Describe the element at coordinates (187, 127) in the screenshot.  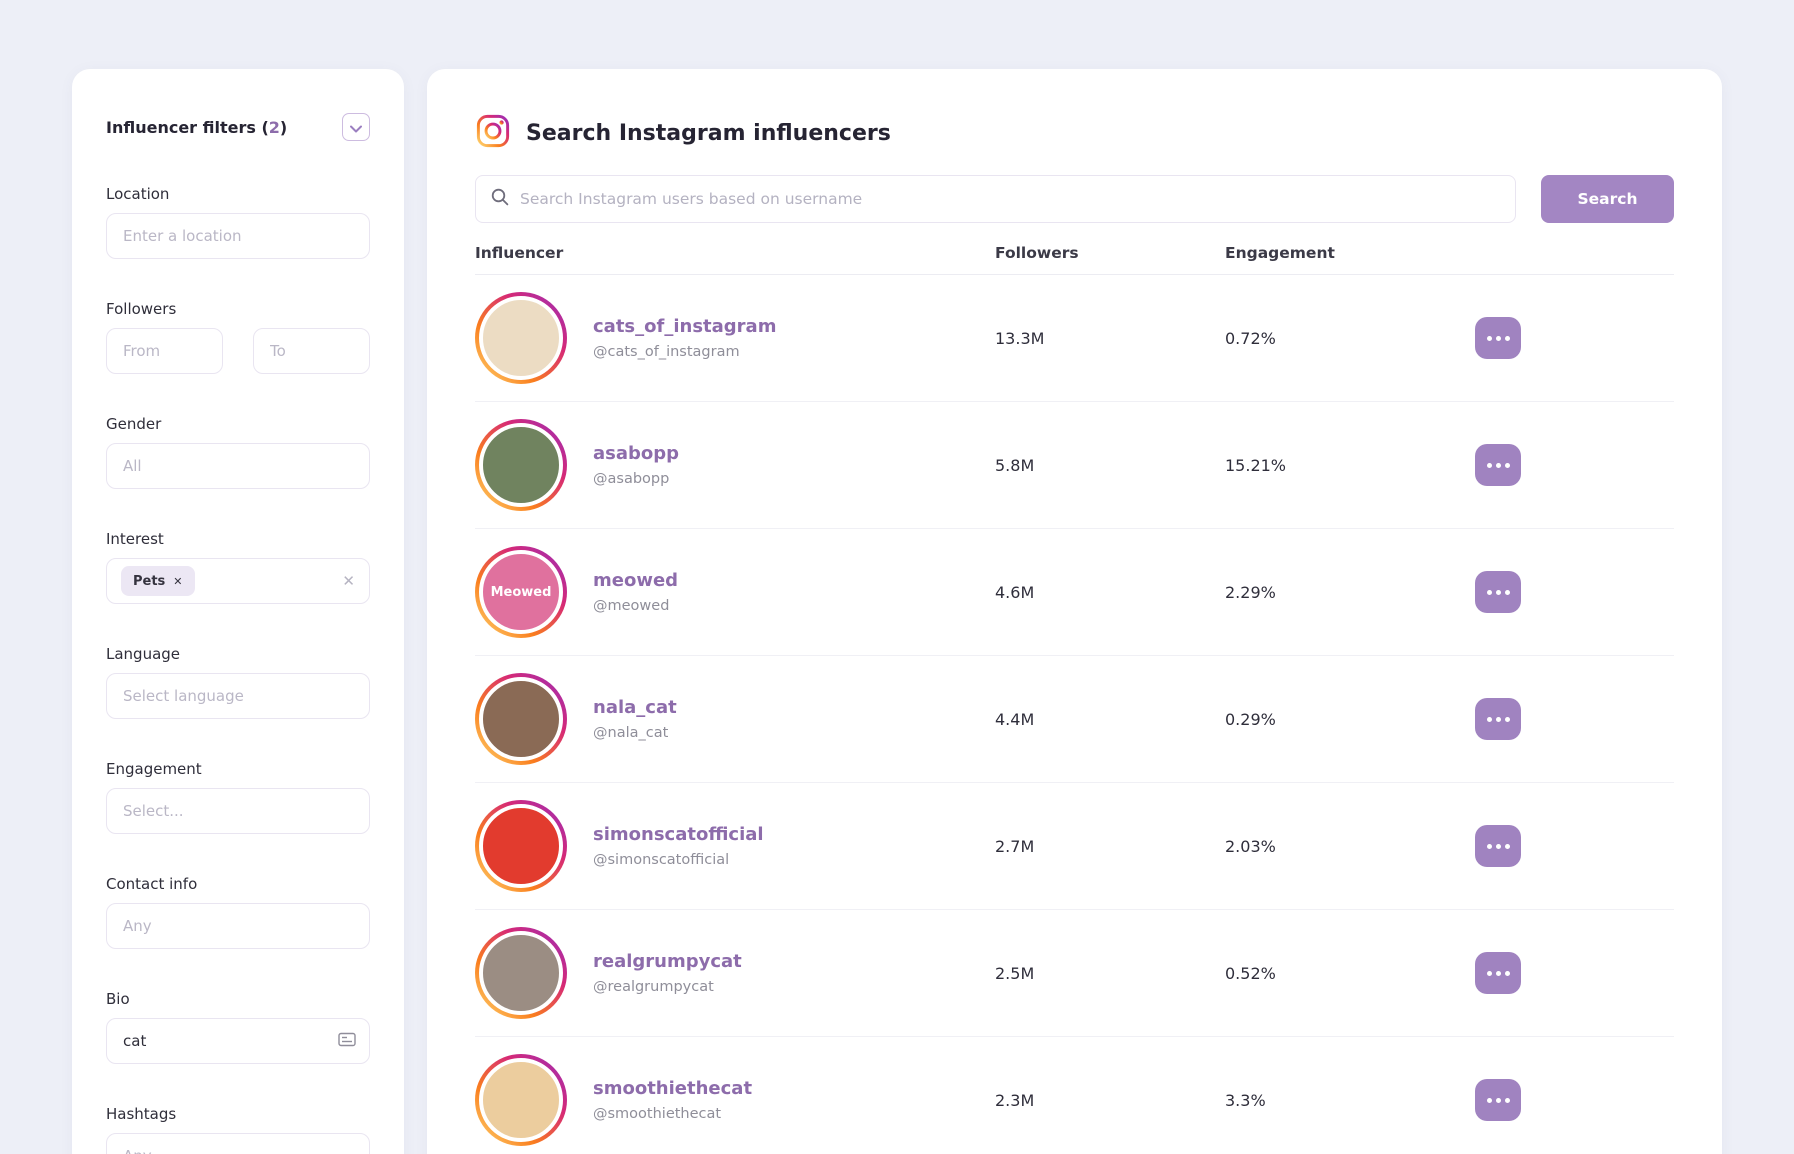
I see `filters-title-text: Influencer filters (` at that location.